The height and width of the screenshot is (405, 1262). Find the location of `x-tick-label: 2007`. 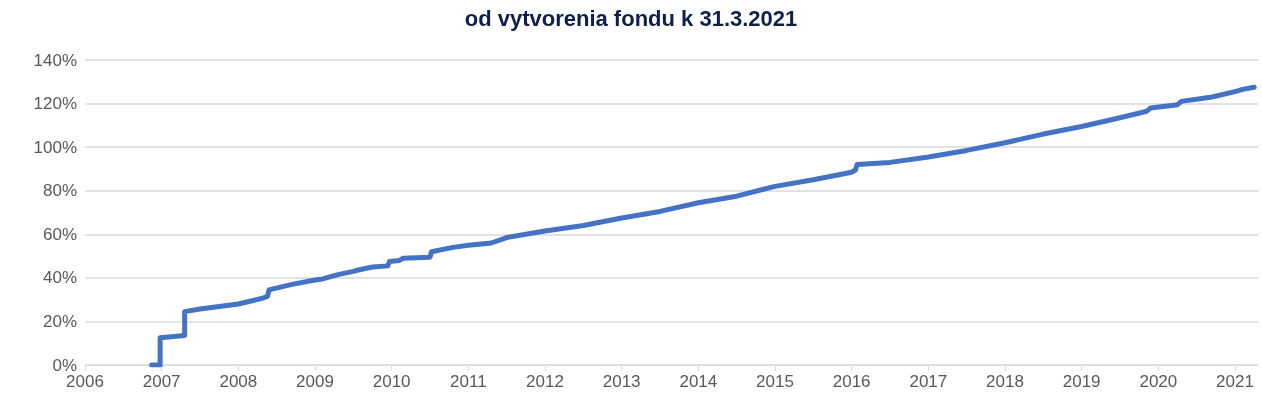

x-tick-label: 2007 is located at coordinates (161, 381).